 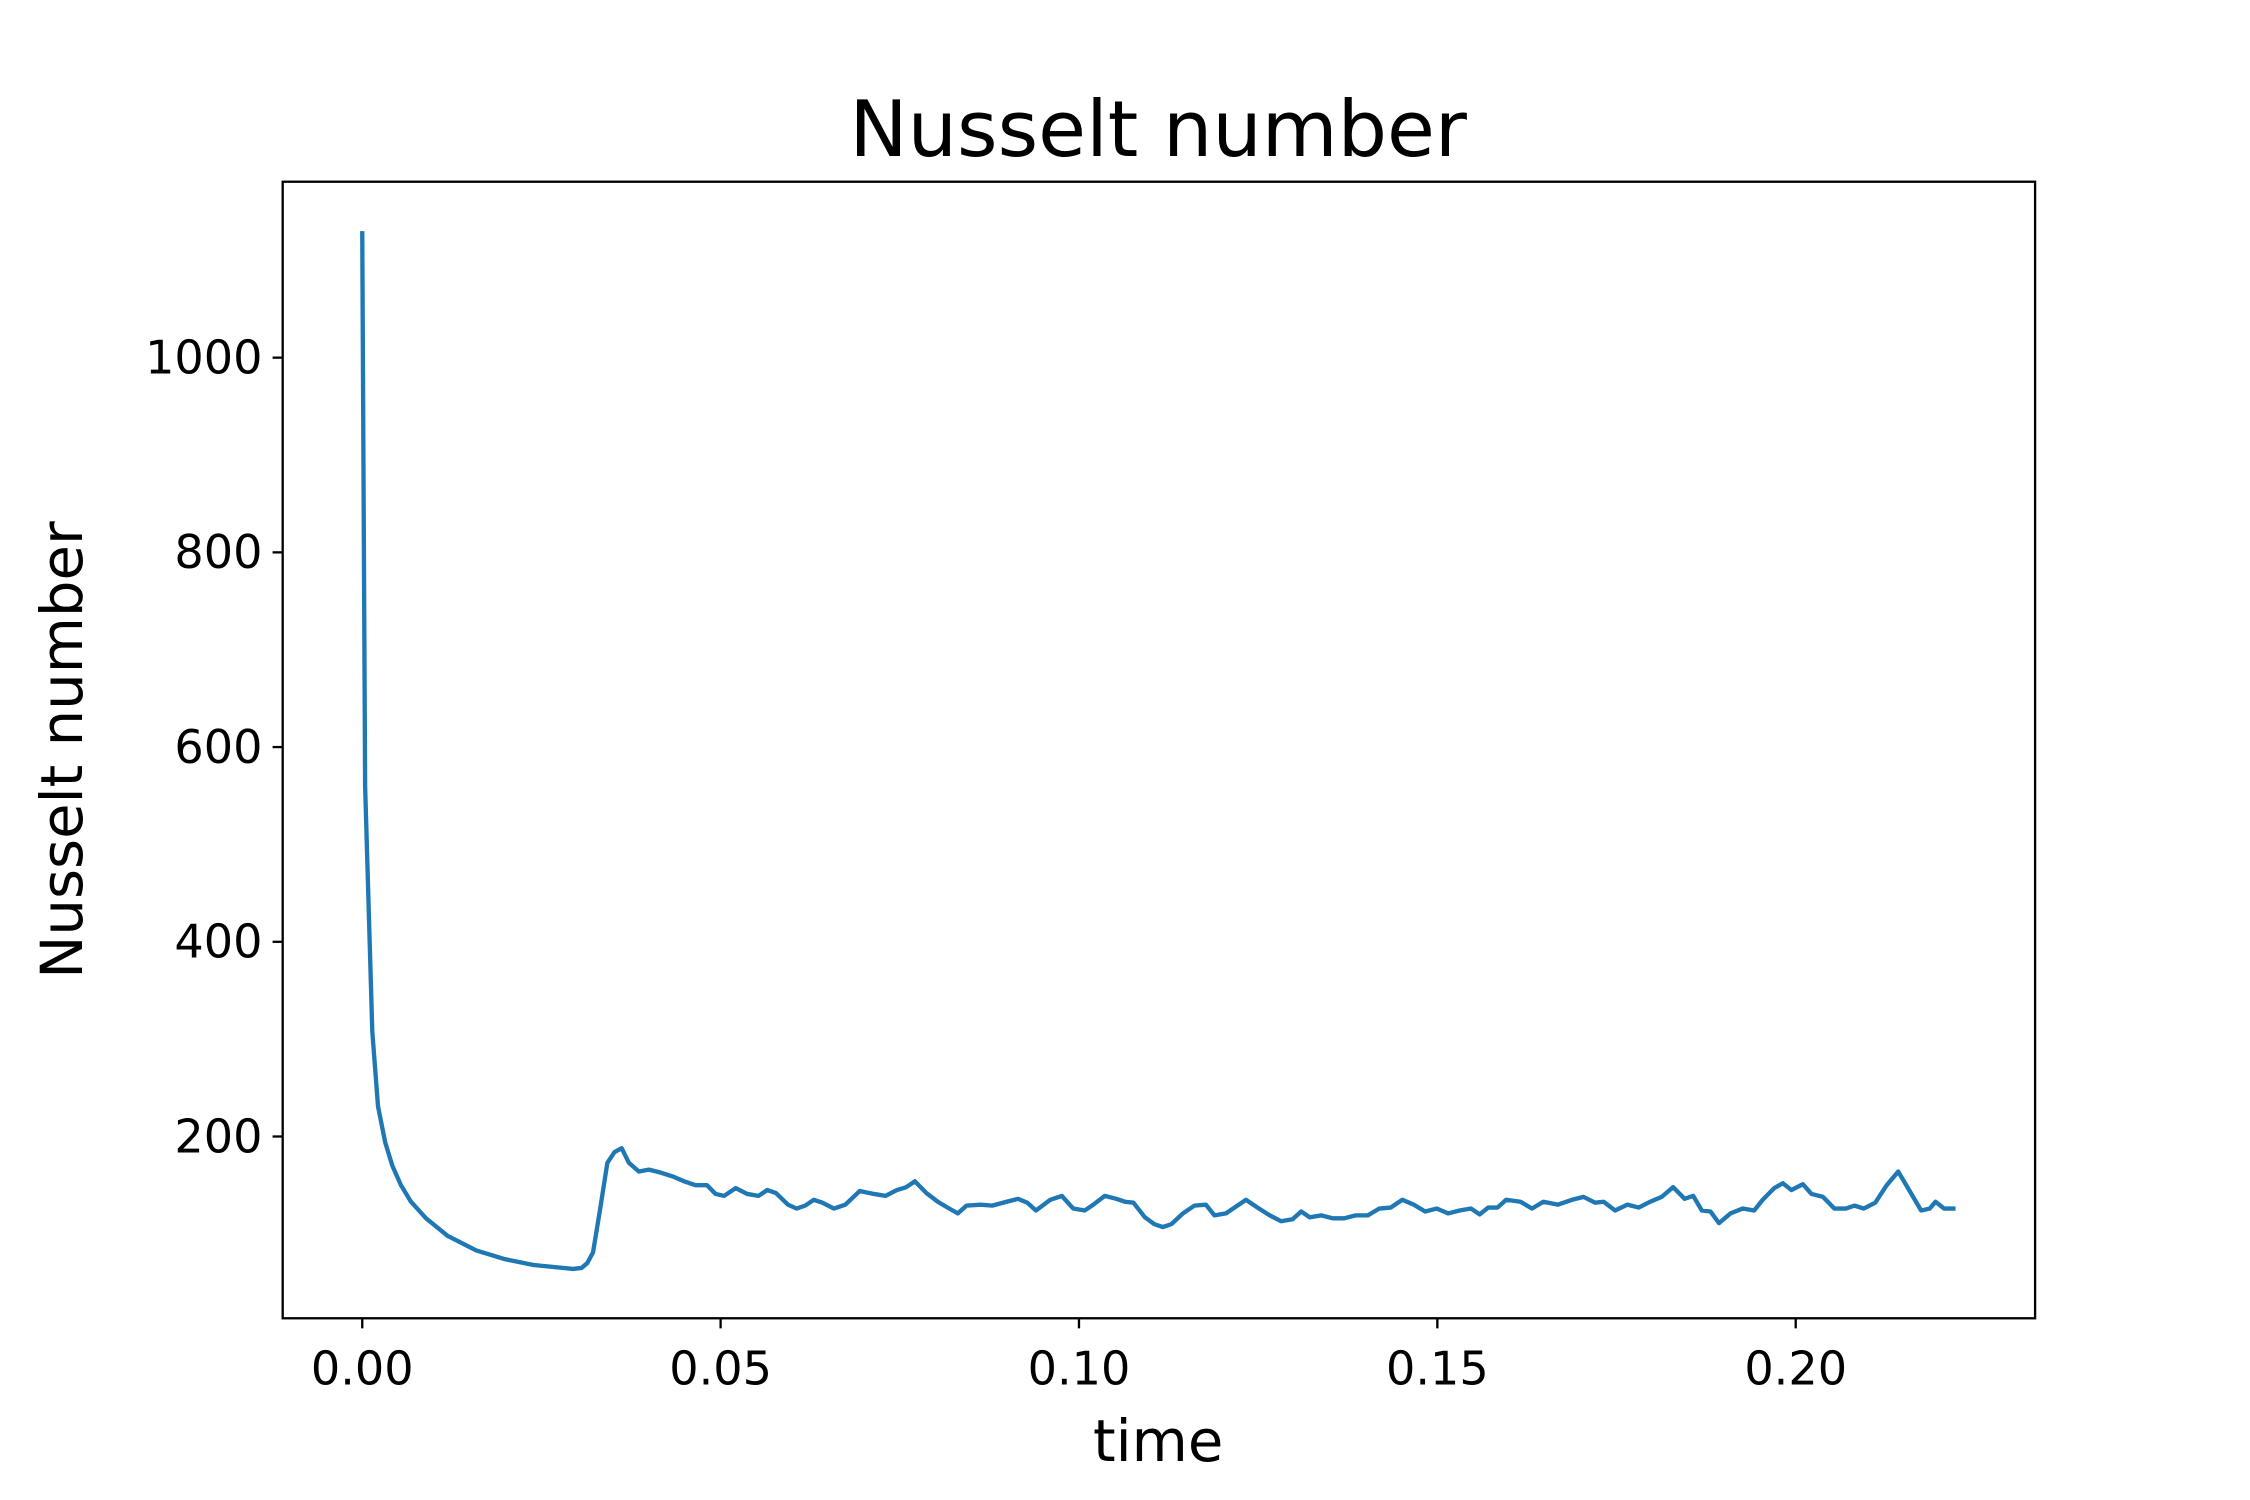 What do you see at coordinates (362, 1369) in the screenshot?
I see `x-tick-label: 0.00` at bounding box center [362, 1369].